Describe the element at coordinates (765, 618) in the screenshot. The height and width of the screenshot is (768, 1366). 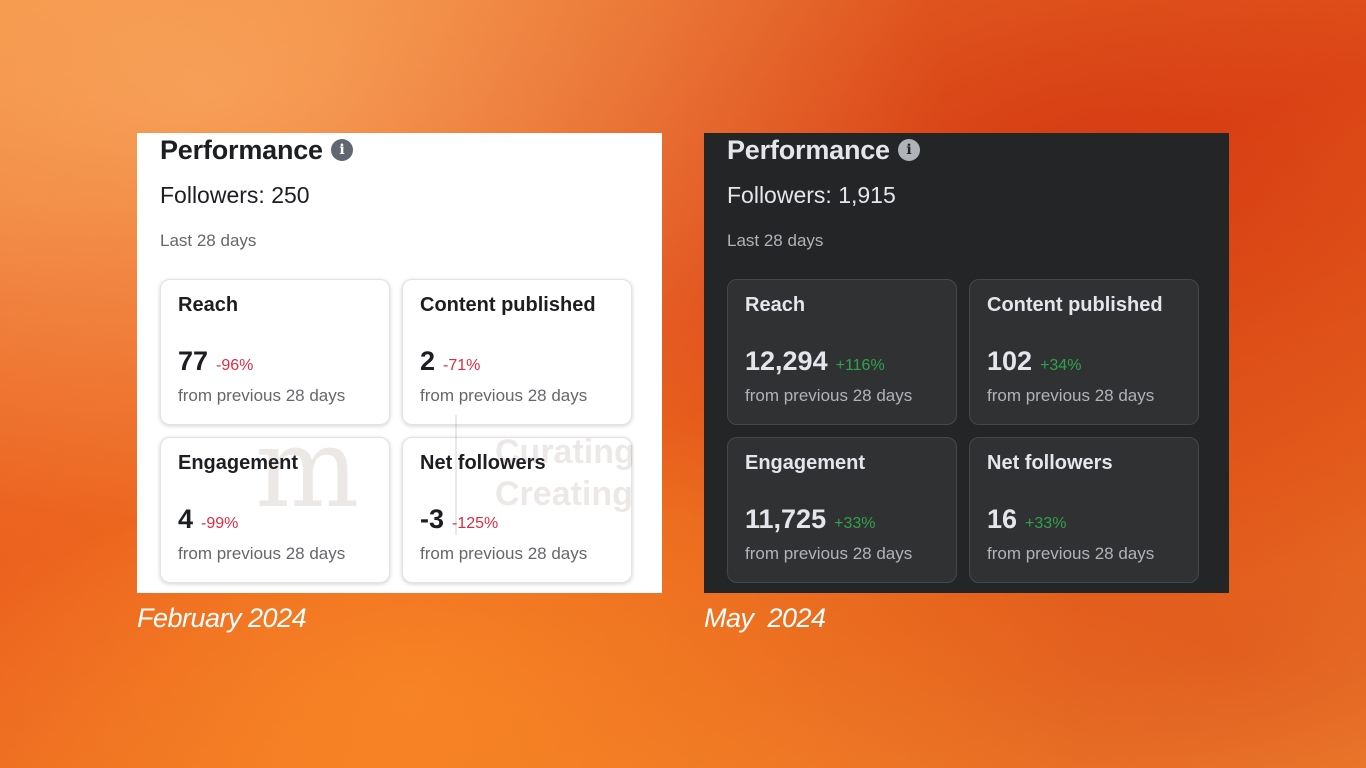
I see `caption-may: May 2024` at that location.